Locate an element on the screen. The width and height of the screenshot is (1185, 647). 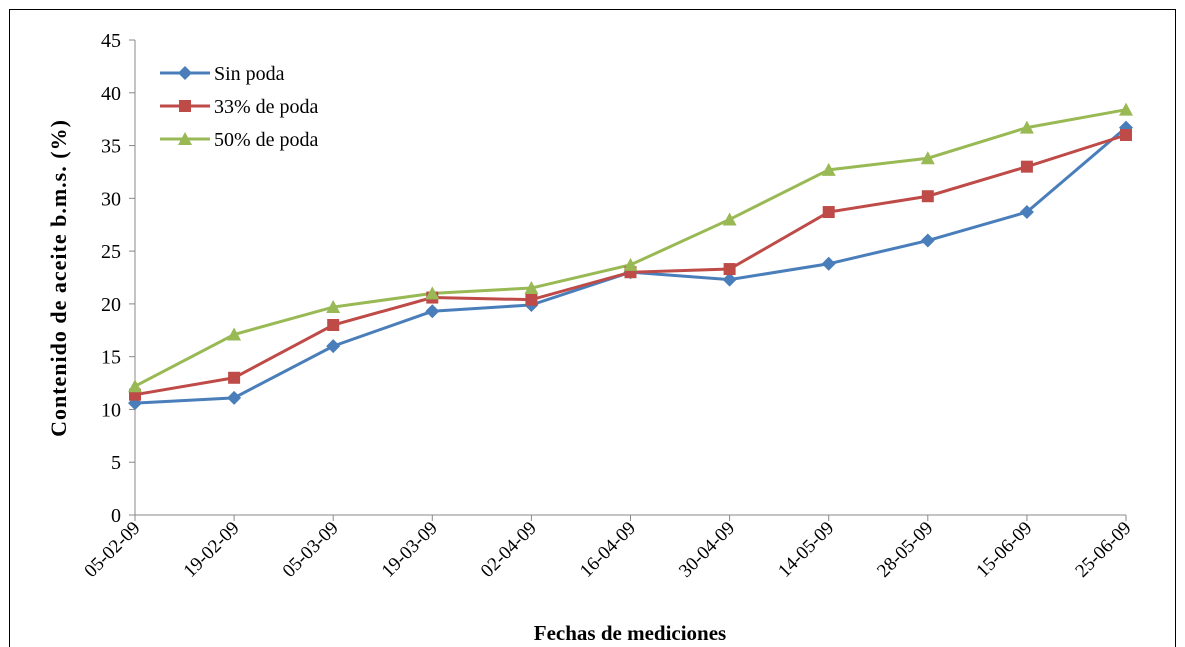
y-tick-label: 35 is located at coordinates (111, 147).